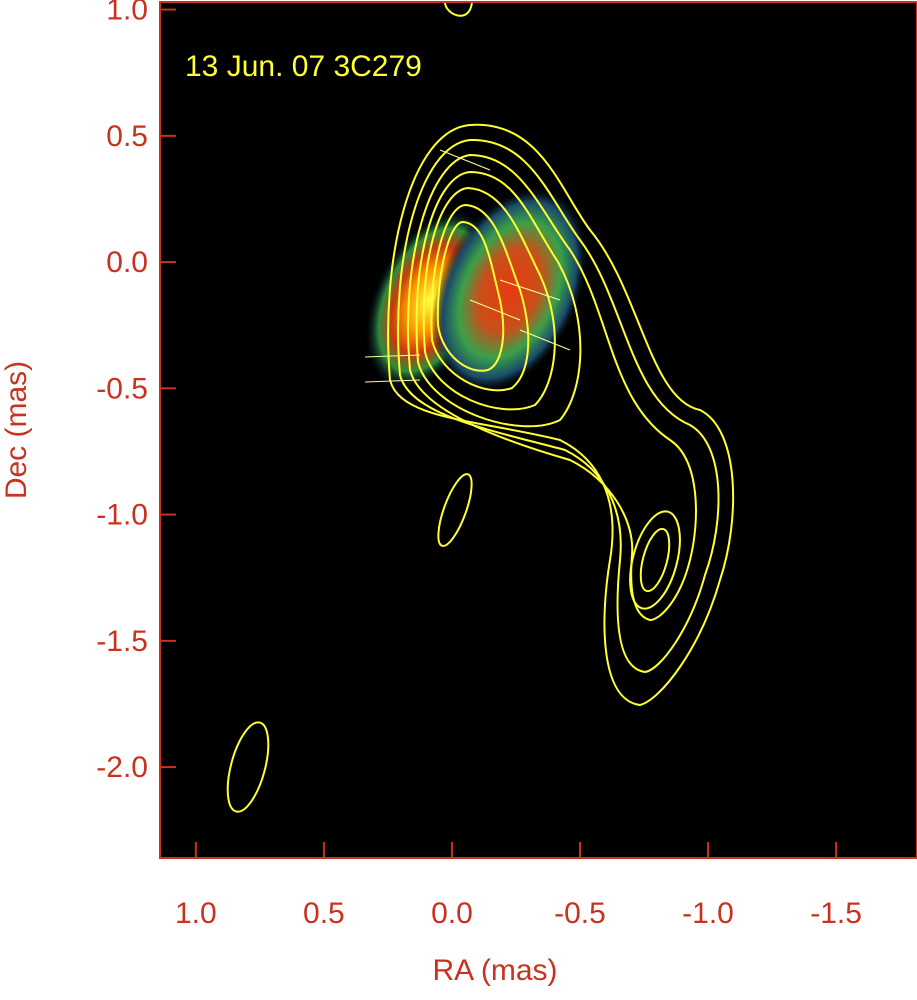 This screenshot has height=1000, width=917. What do you see at coordinates (127, 13) in the screenshot?
I see `y-tick-label: 1.0` at bounding box center [127, 13].